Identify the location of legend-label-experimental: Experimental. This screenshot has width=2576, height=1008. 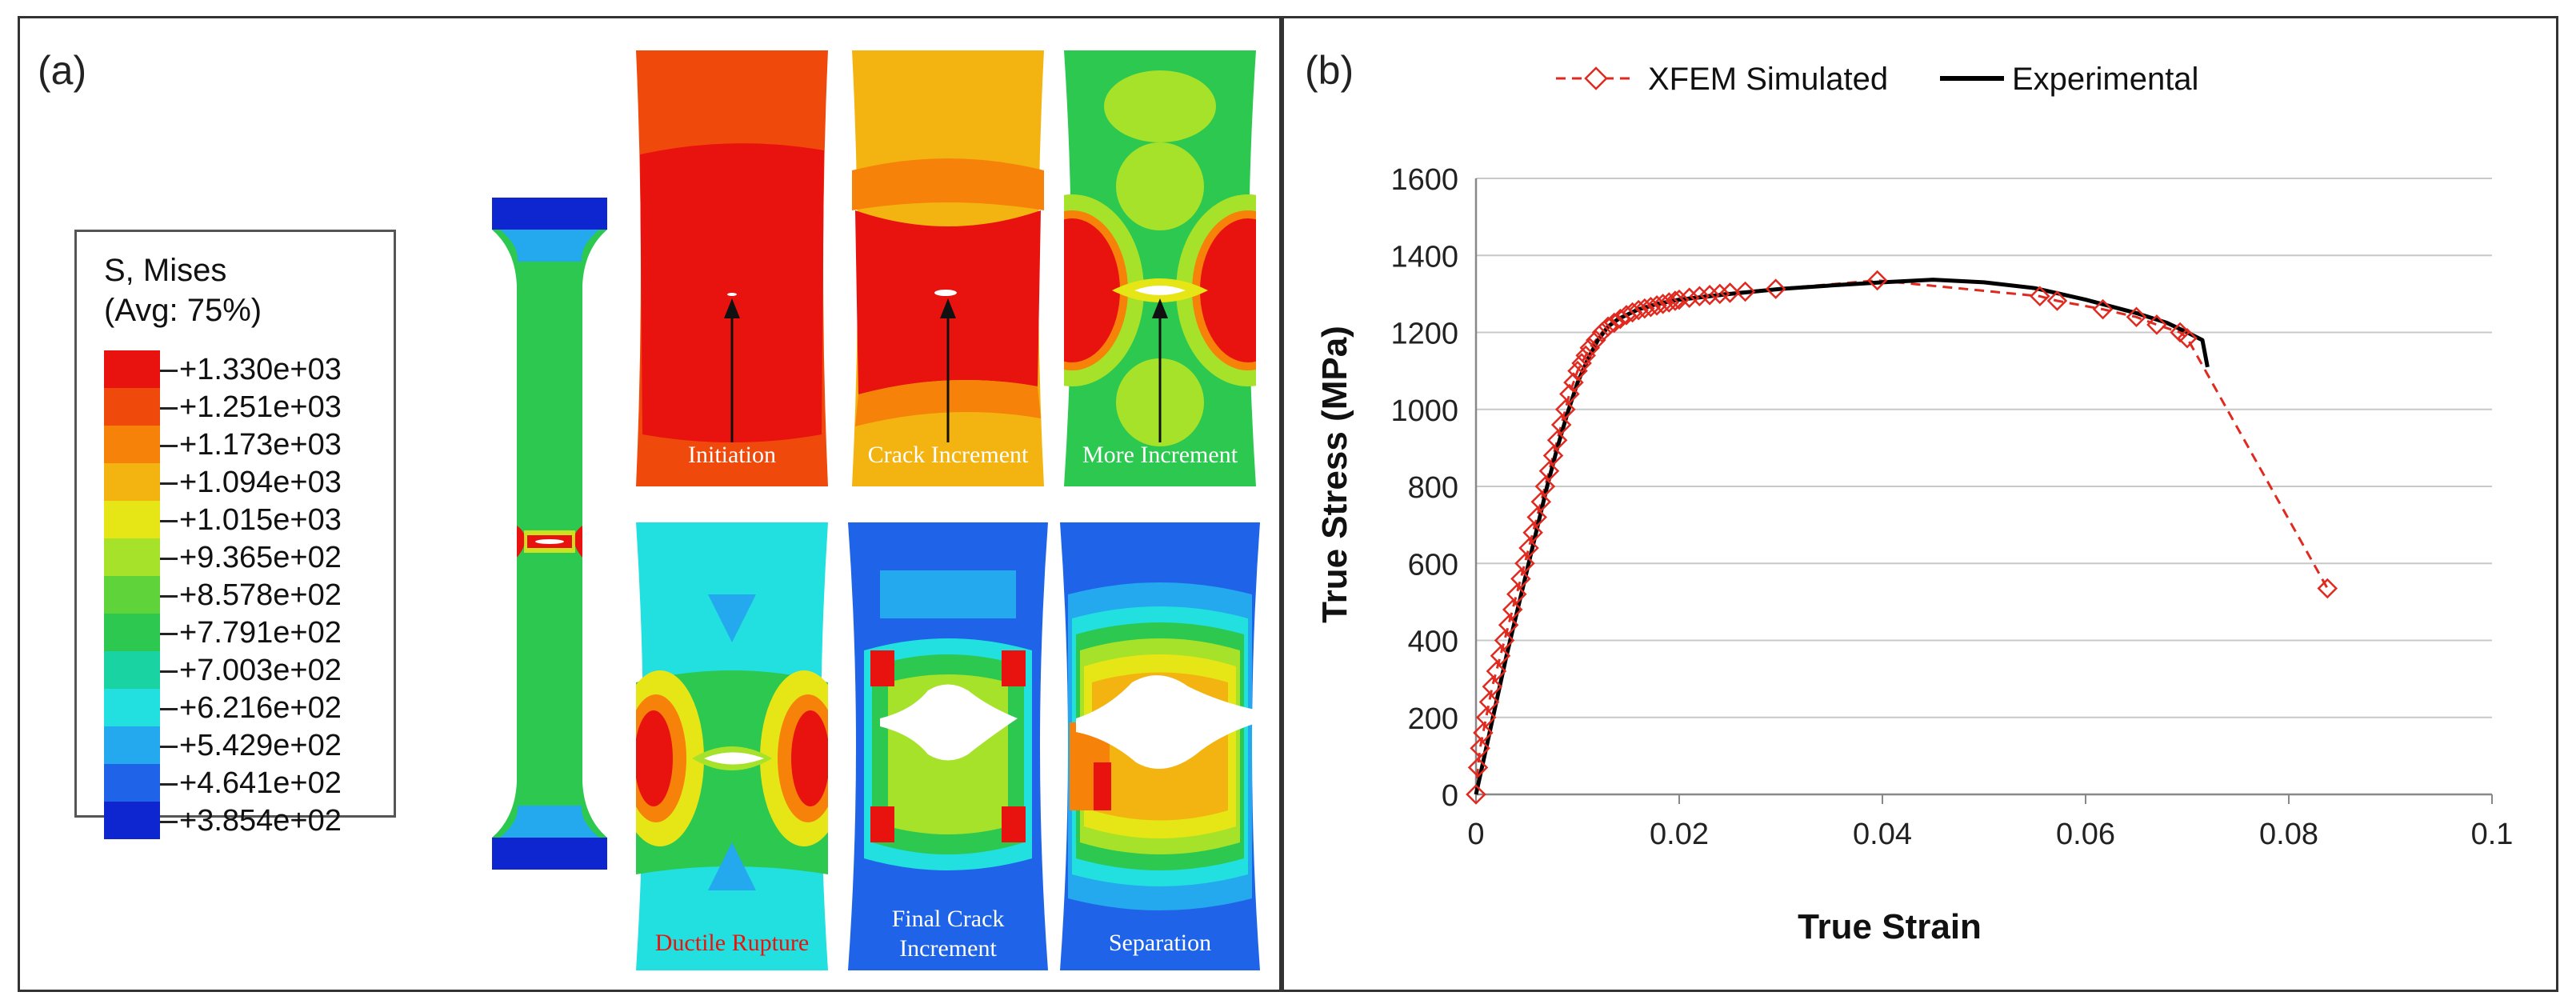
(2105, 79).